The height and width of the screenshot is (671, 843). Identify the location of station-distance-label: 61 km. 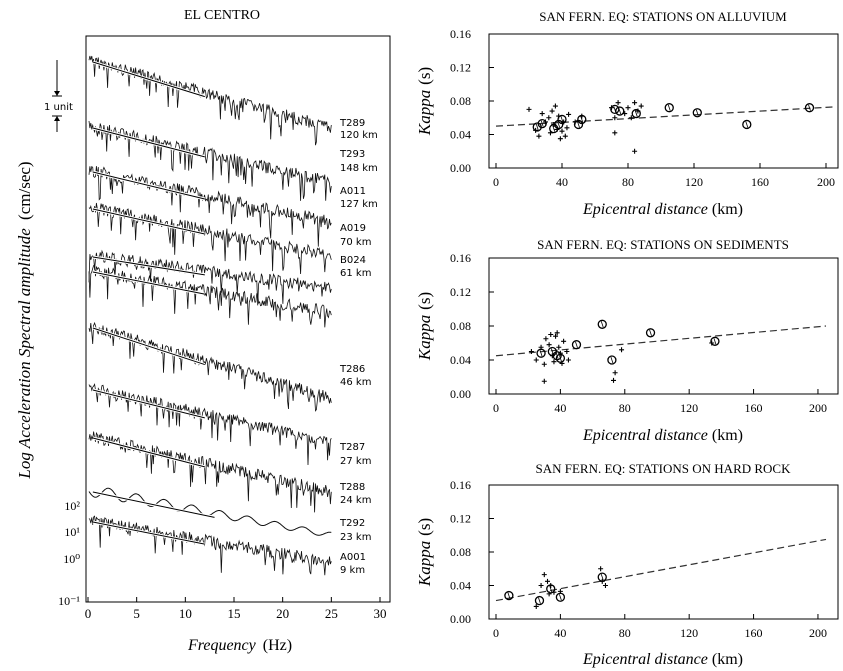
(355, 273).